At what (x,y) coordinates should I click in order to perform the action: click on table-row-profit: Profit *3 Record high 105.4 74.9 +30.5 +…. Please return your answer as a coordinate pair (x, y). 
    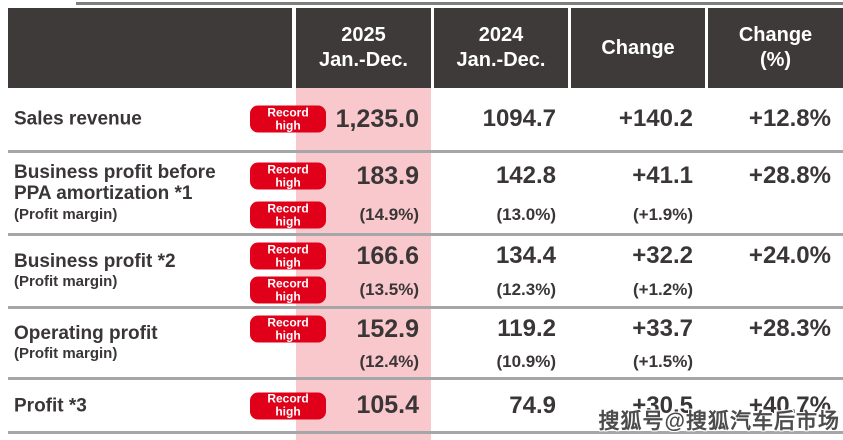
    Looking at the image, I should click on (425, 405).